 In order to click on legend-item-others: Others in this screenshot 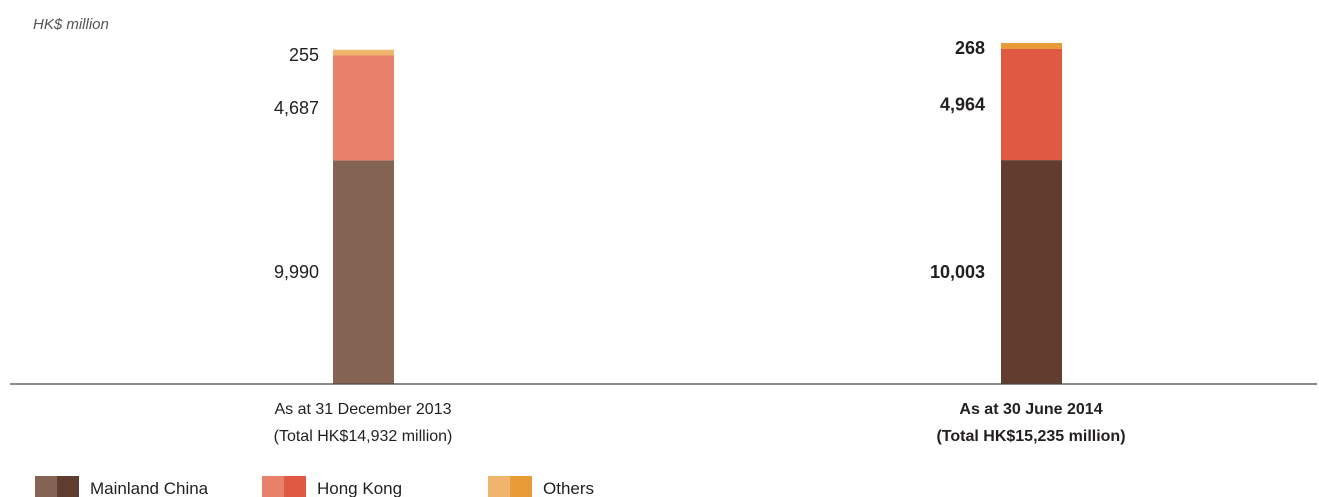, I will do `click(541, 486)`.